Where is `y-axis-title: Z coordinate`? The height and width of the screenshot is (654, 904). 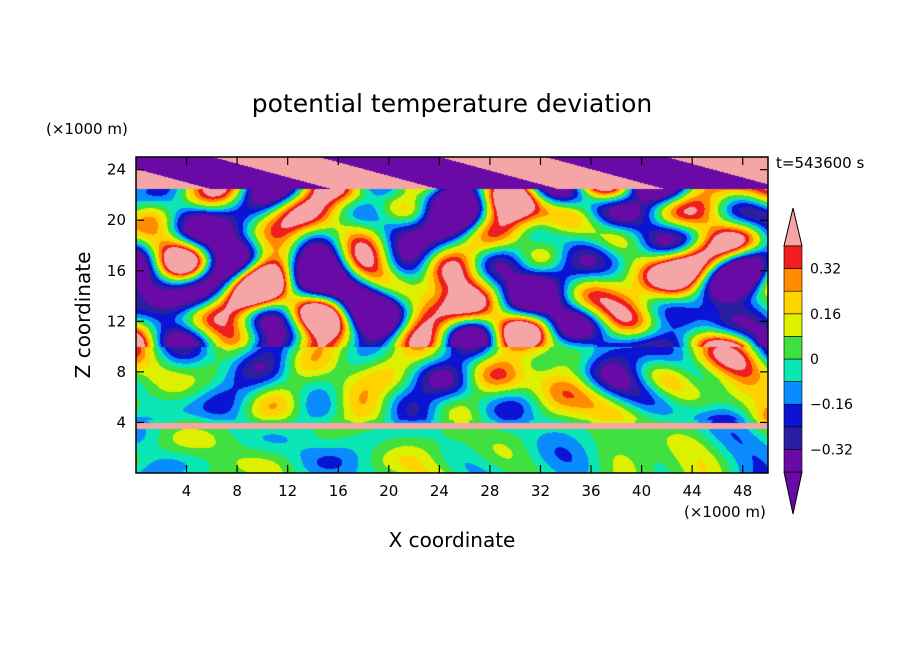
y-axis-title: Z coordinate is located at coordinates (83, 315).